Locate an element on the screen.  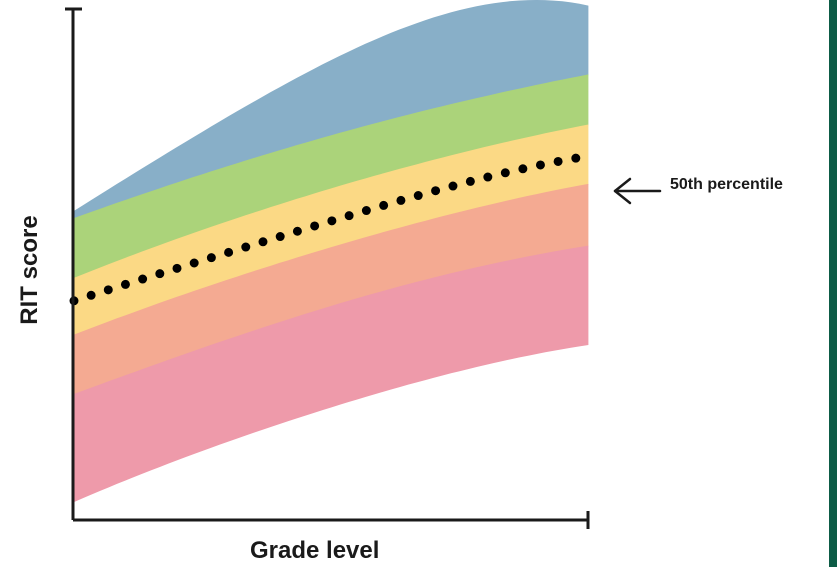
x-axis-label: Grade level is located at coordinates (315, 550).